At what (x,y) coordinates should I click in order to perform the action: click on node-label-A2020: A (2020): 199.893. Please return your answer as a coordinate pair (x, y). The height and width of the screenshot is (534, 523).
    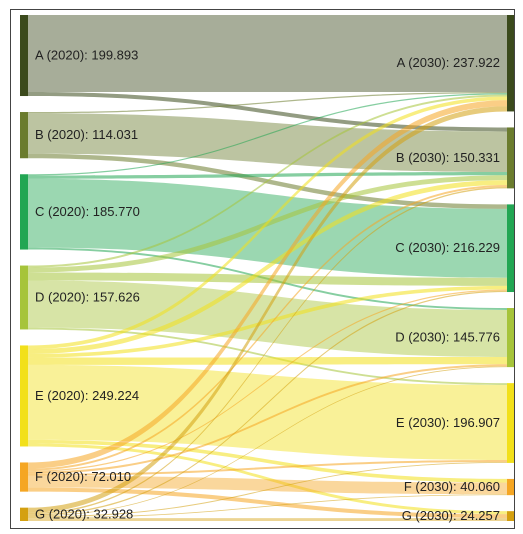
    Looking at the image, I should click on (86, 55).